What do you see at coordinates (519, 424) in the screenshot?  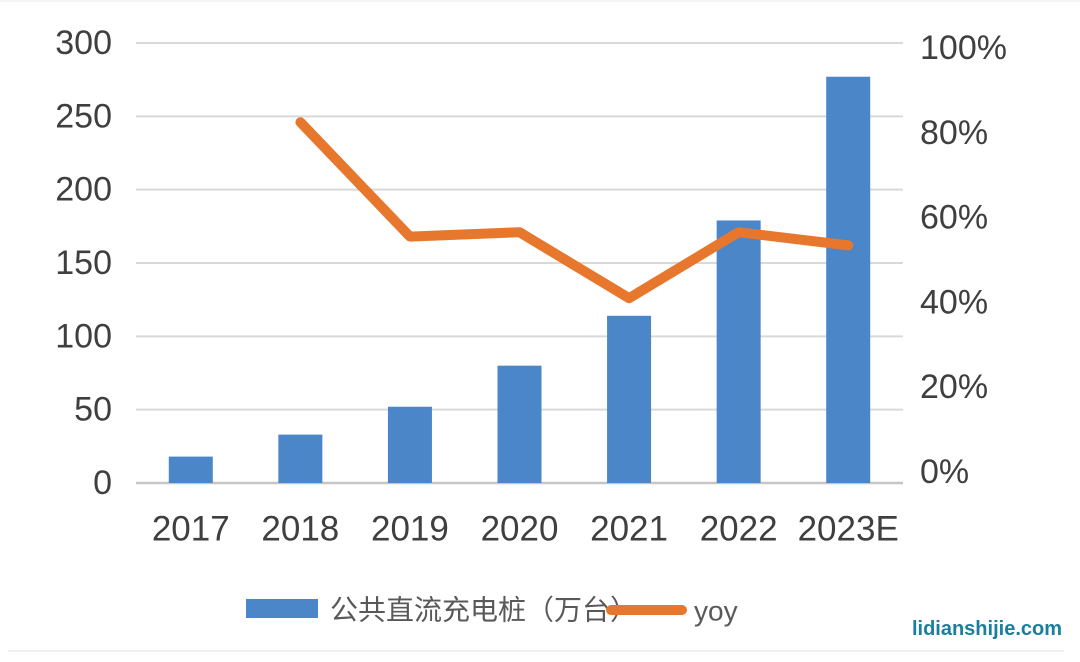 I see `bar-2020` at bounding box center [519, 424].